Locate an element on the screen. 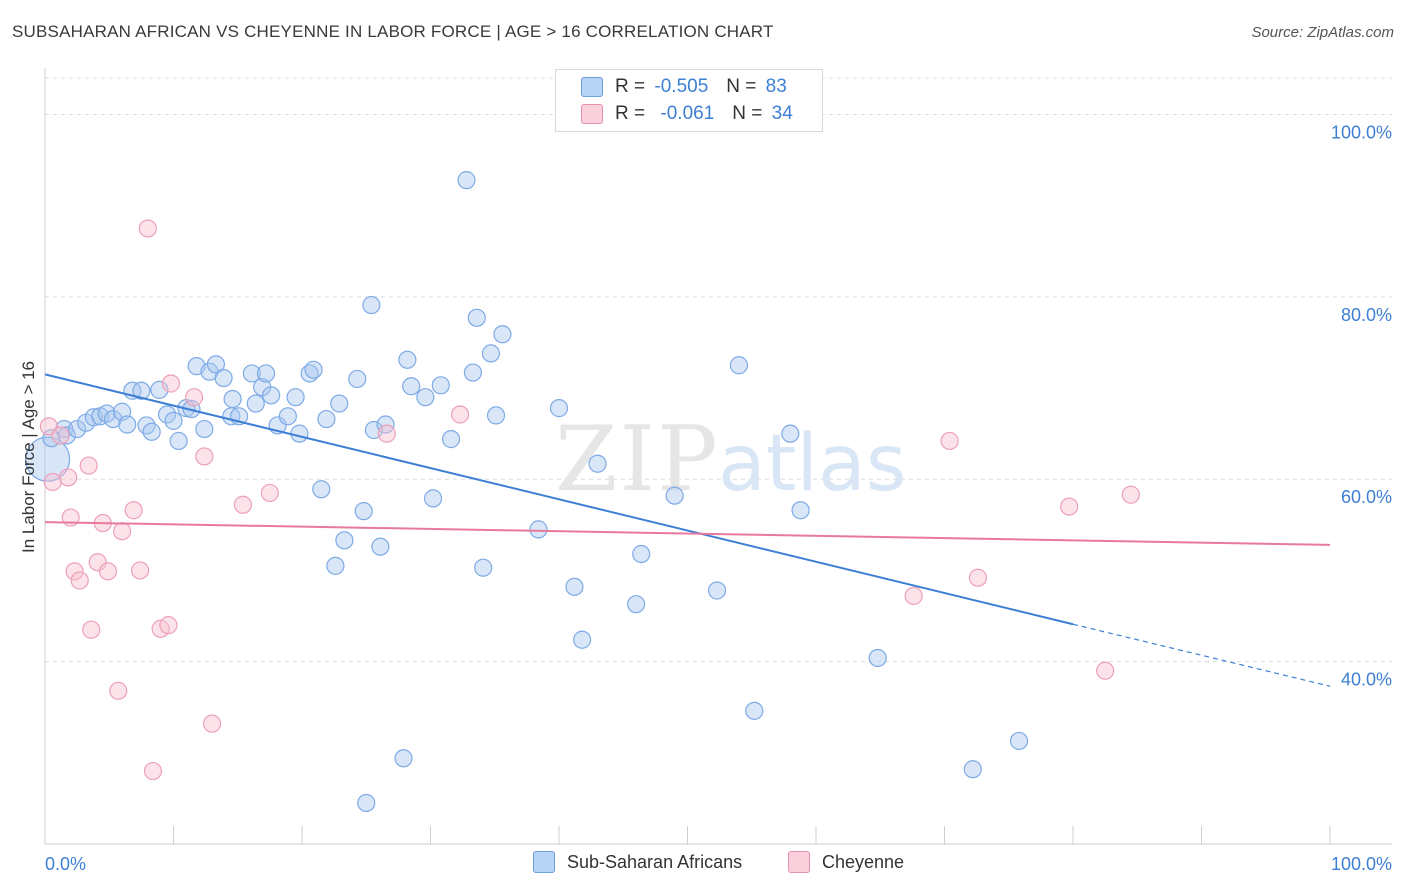 The width and height of the screenshot is (1406, 892). legend-n-value: 34 is located at coordinates (782, 113).